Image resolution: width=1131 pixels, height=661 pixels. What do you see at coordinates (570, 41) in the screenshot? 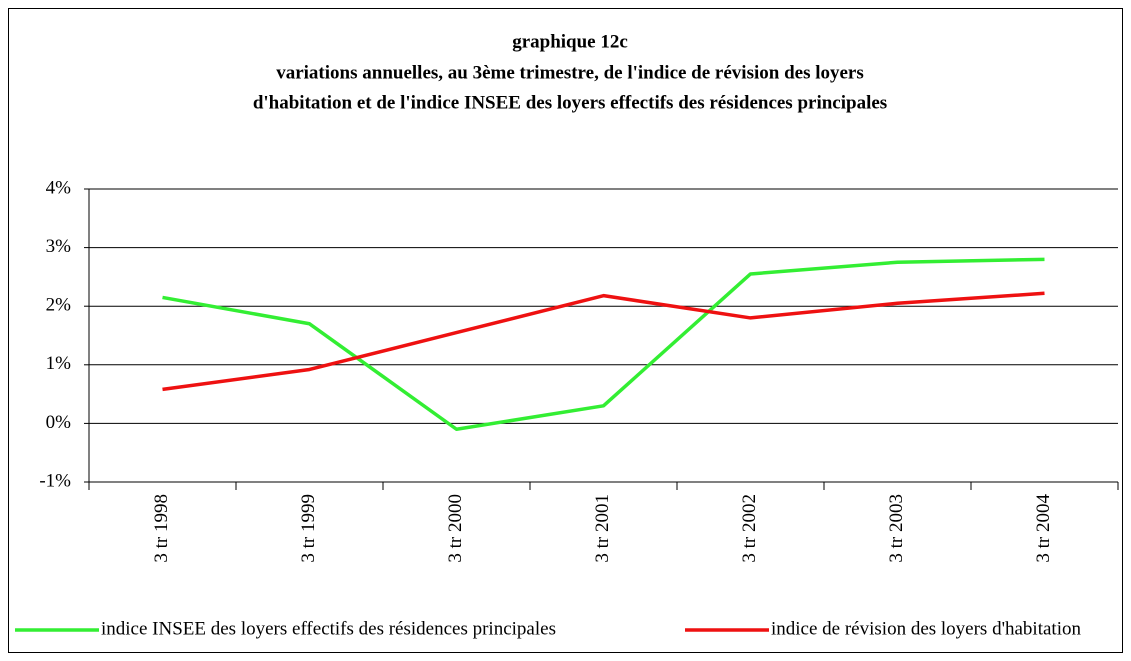
I see `chart-title: graphique 12c` at bounding box center [570, 41].